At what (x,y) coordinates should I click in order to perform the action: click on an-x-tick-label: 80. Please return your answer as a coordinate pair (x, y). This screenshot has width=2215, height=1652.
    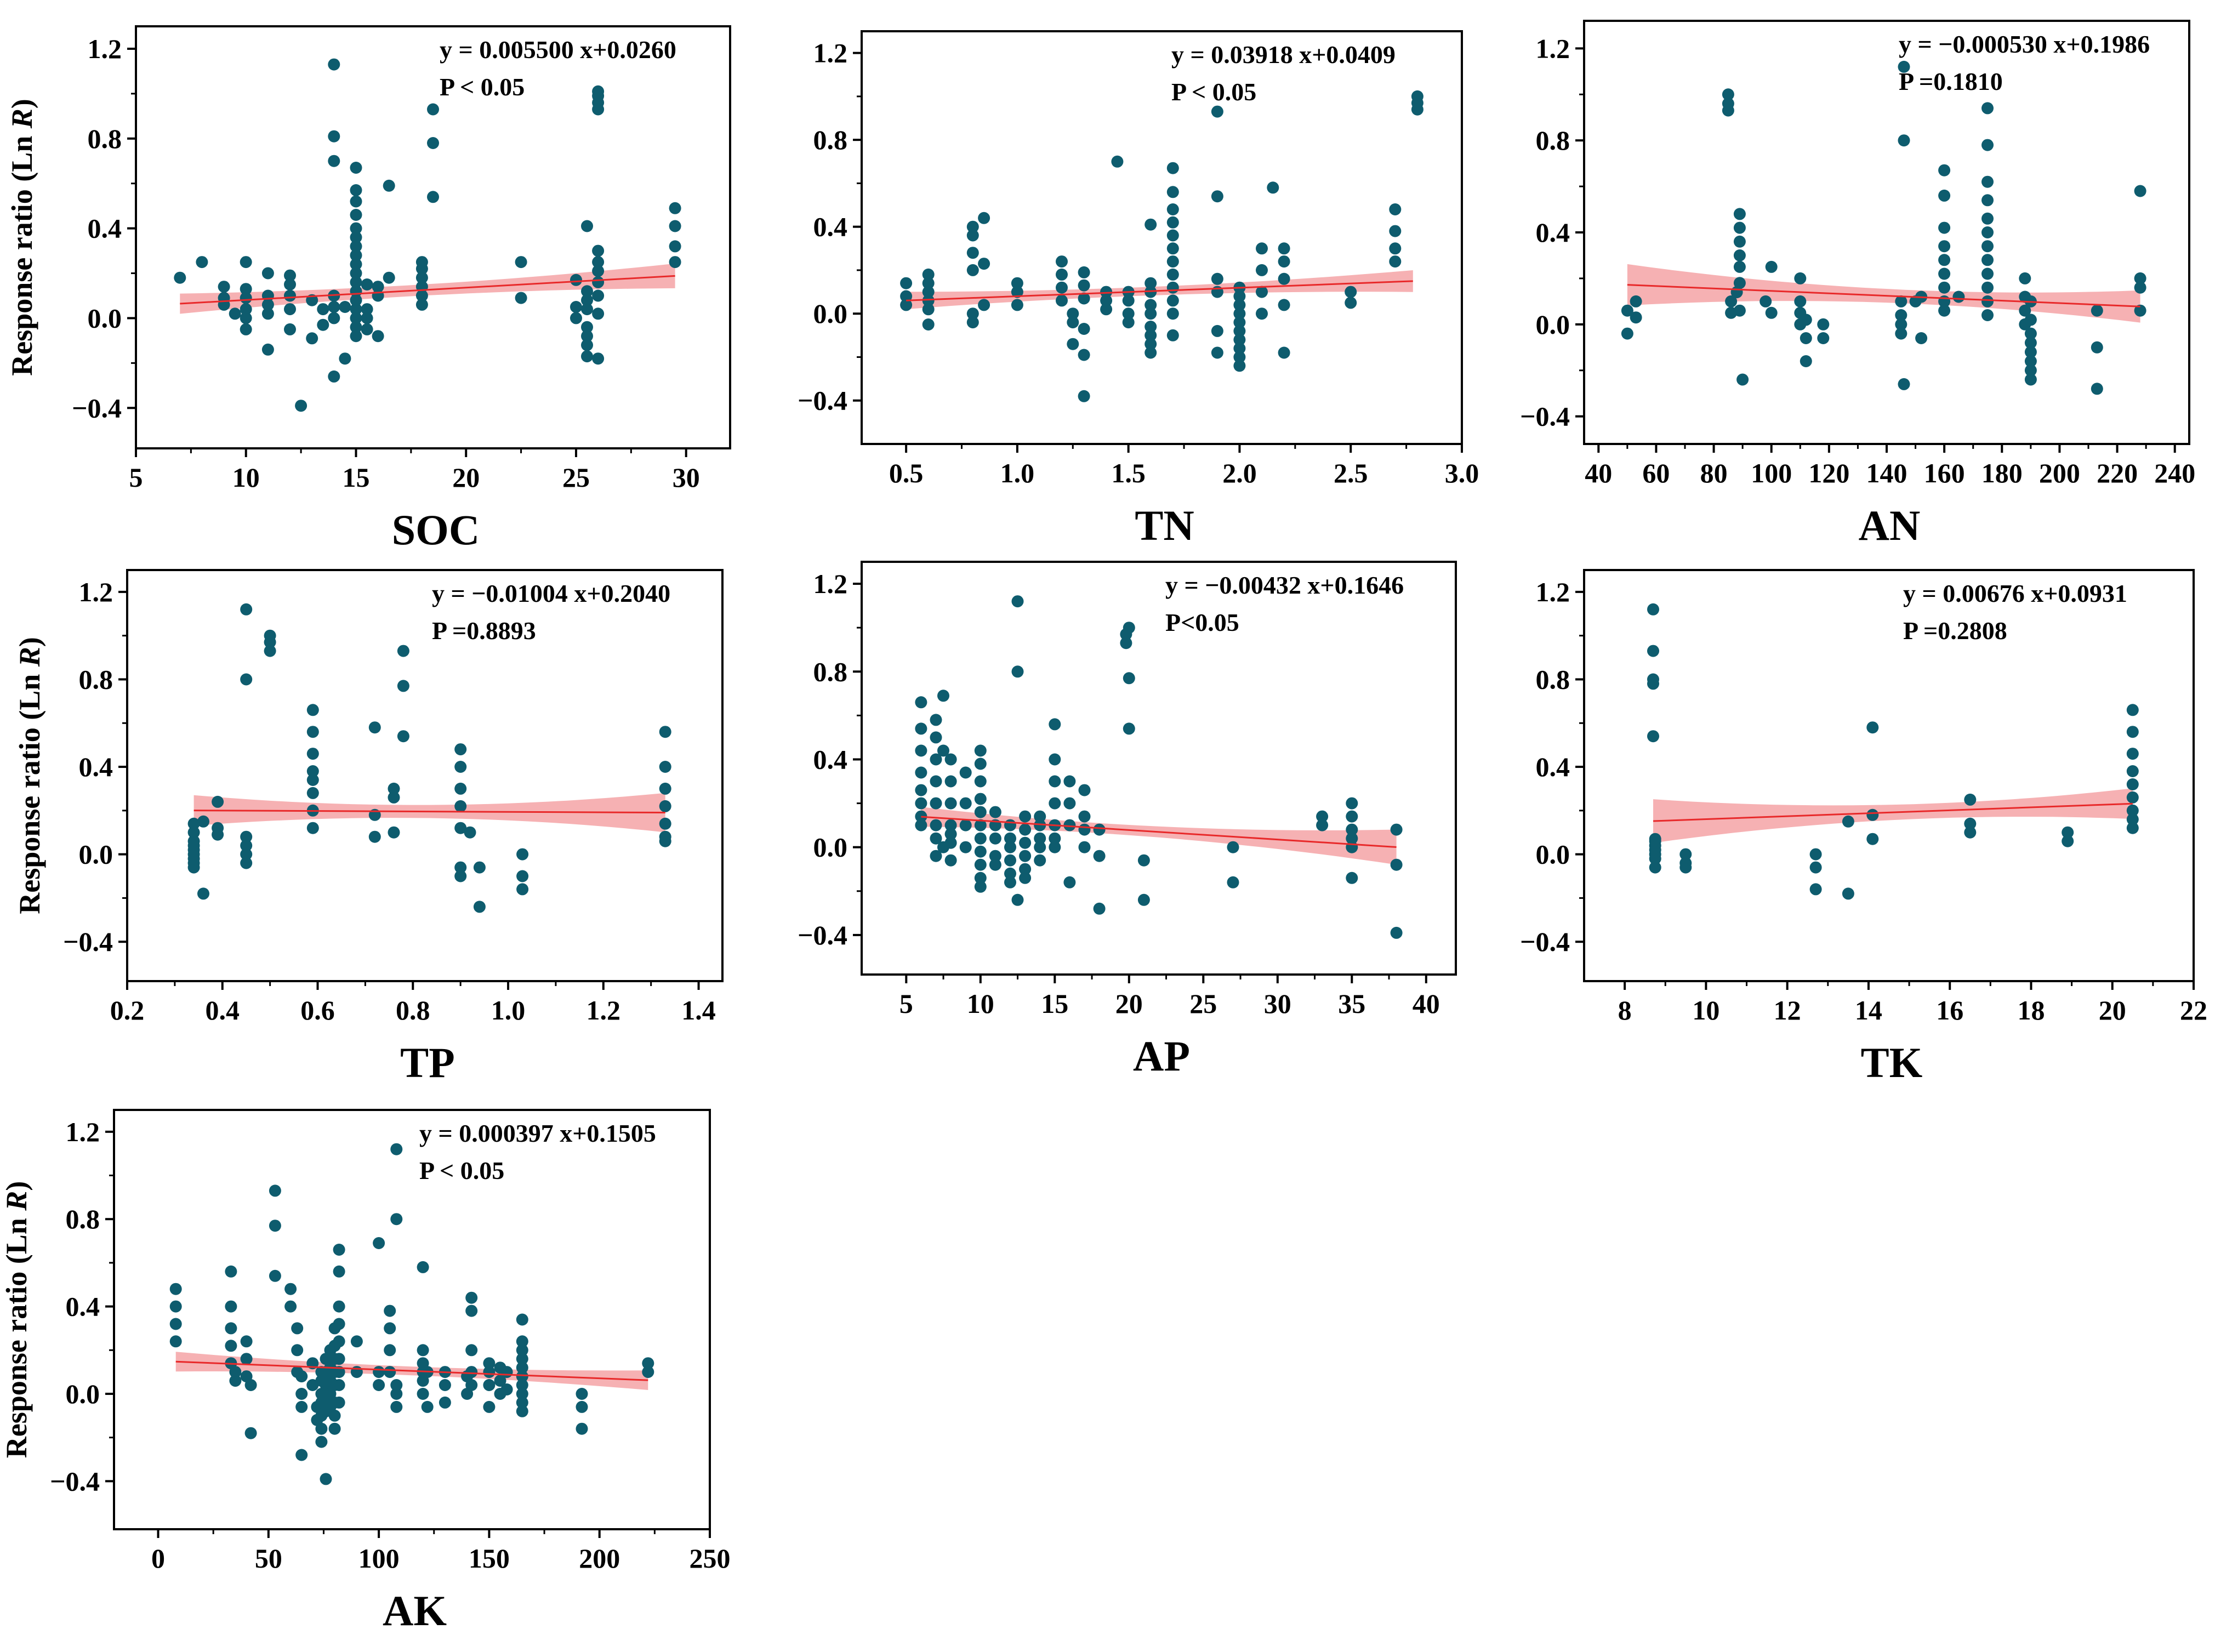
    Looking at the image, I should click on (1714, 473).